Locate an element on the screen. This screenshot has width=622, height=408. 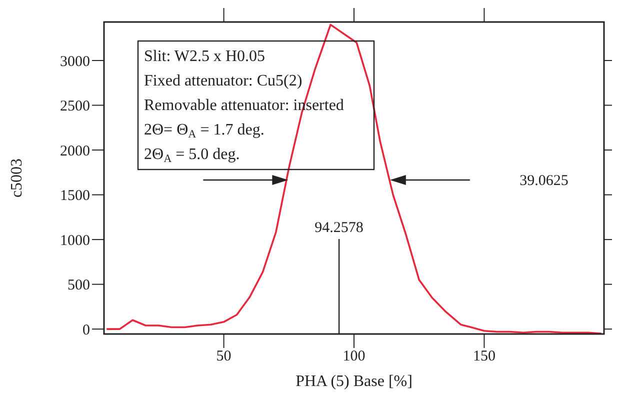
y-tick-label: 3000 is located at coordinates (75, 62).